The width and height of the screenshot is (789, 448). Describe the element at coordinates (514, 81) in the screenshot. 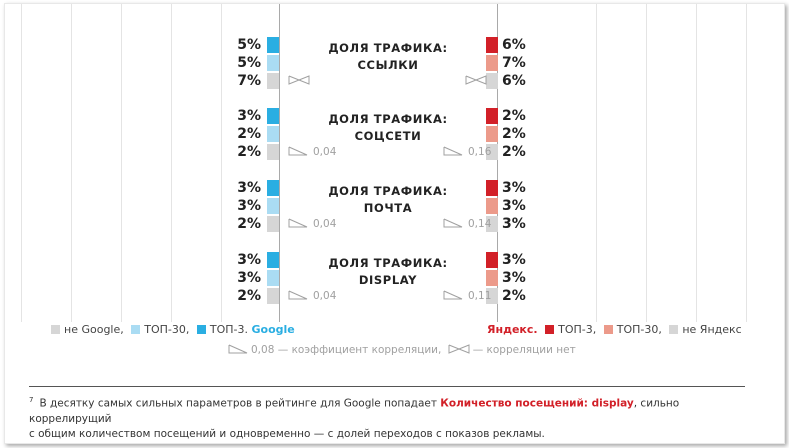

I see `yandex-pct-not r: 6%` at that location.